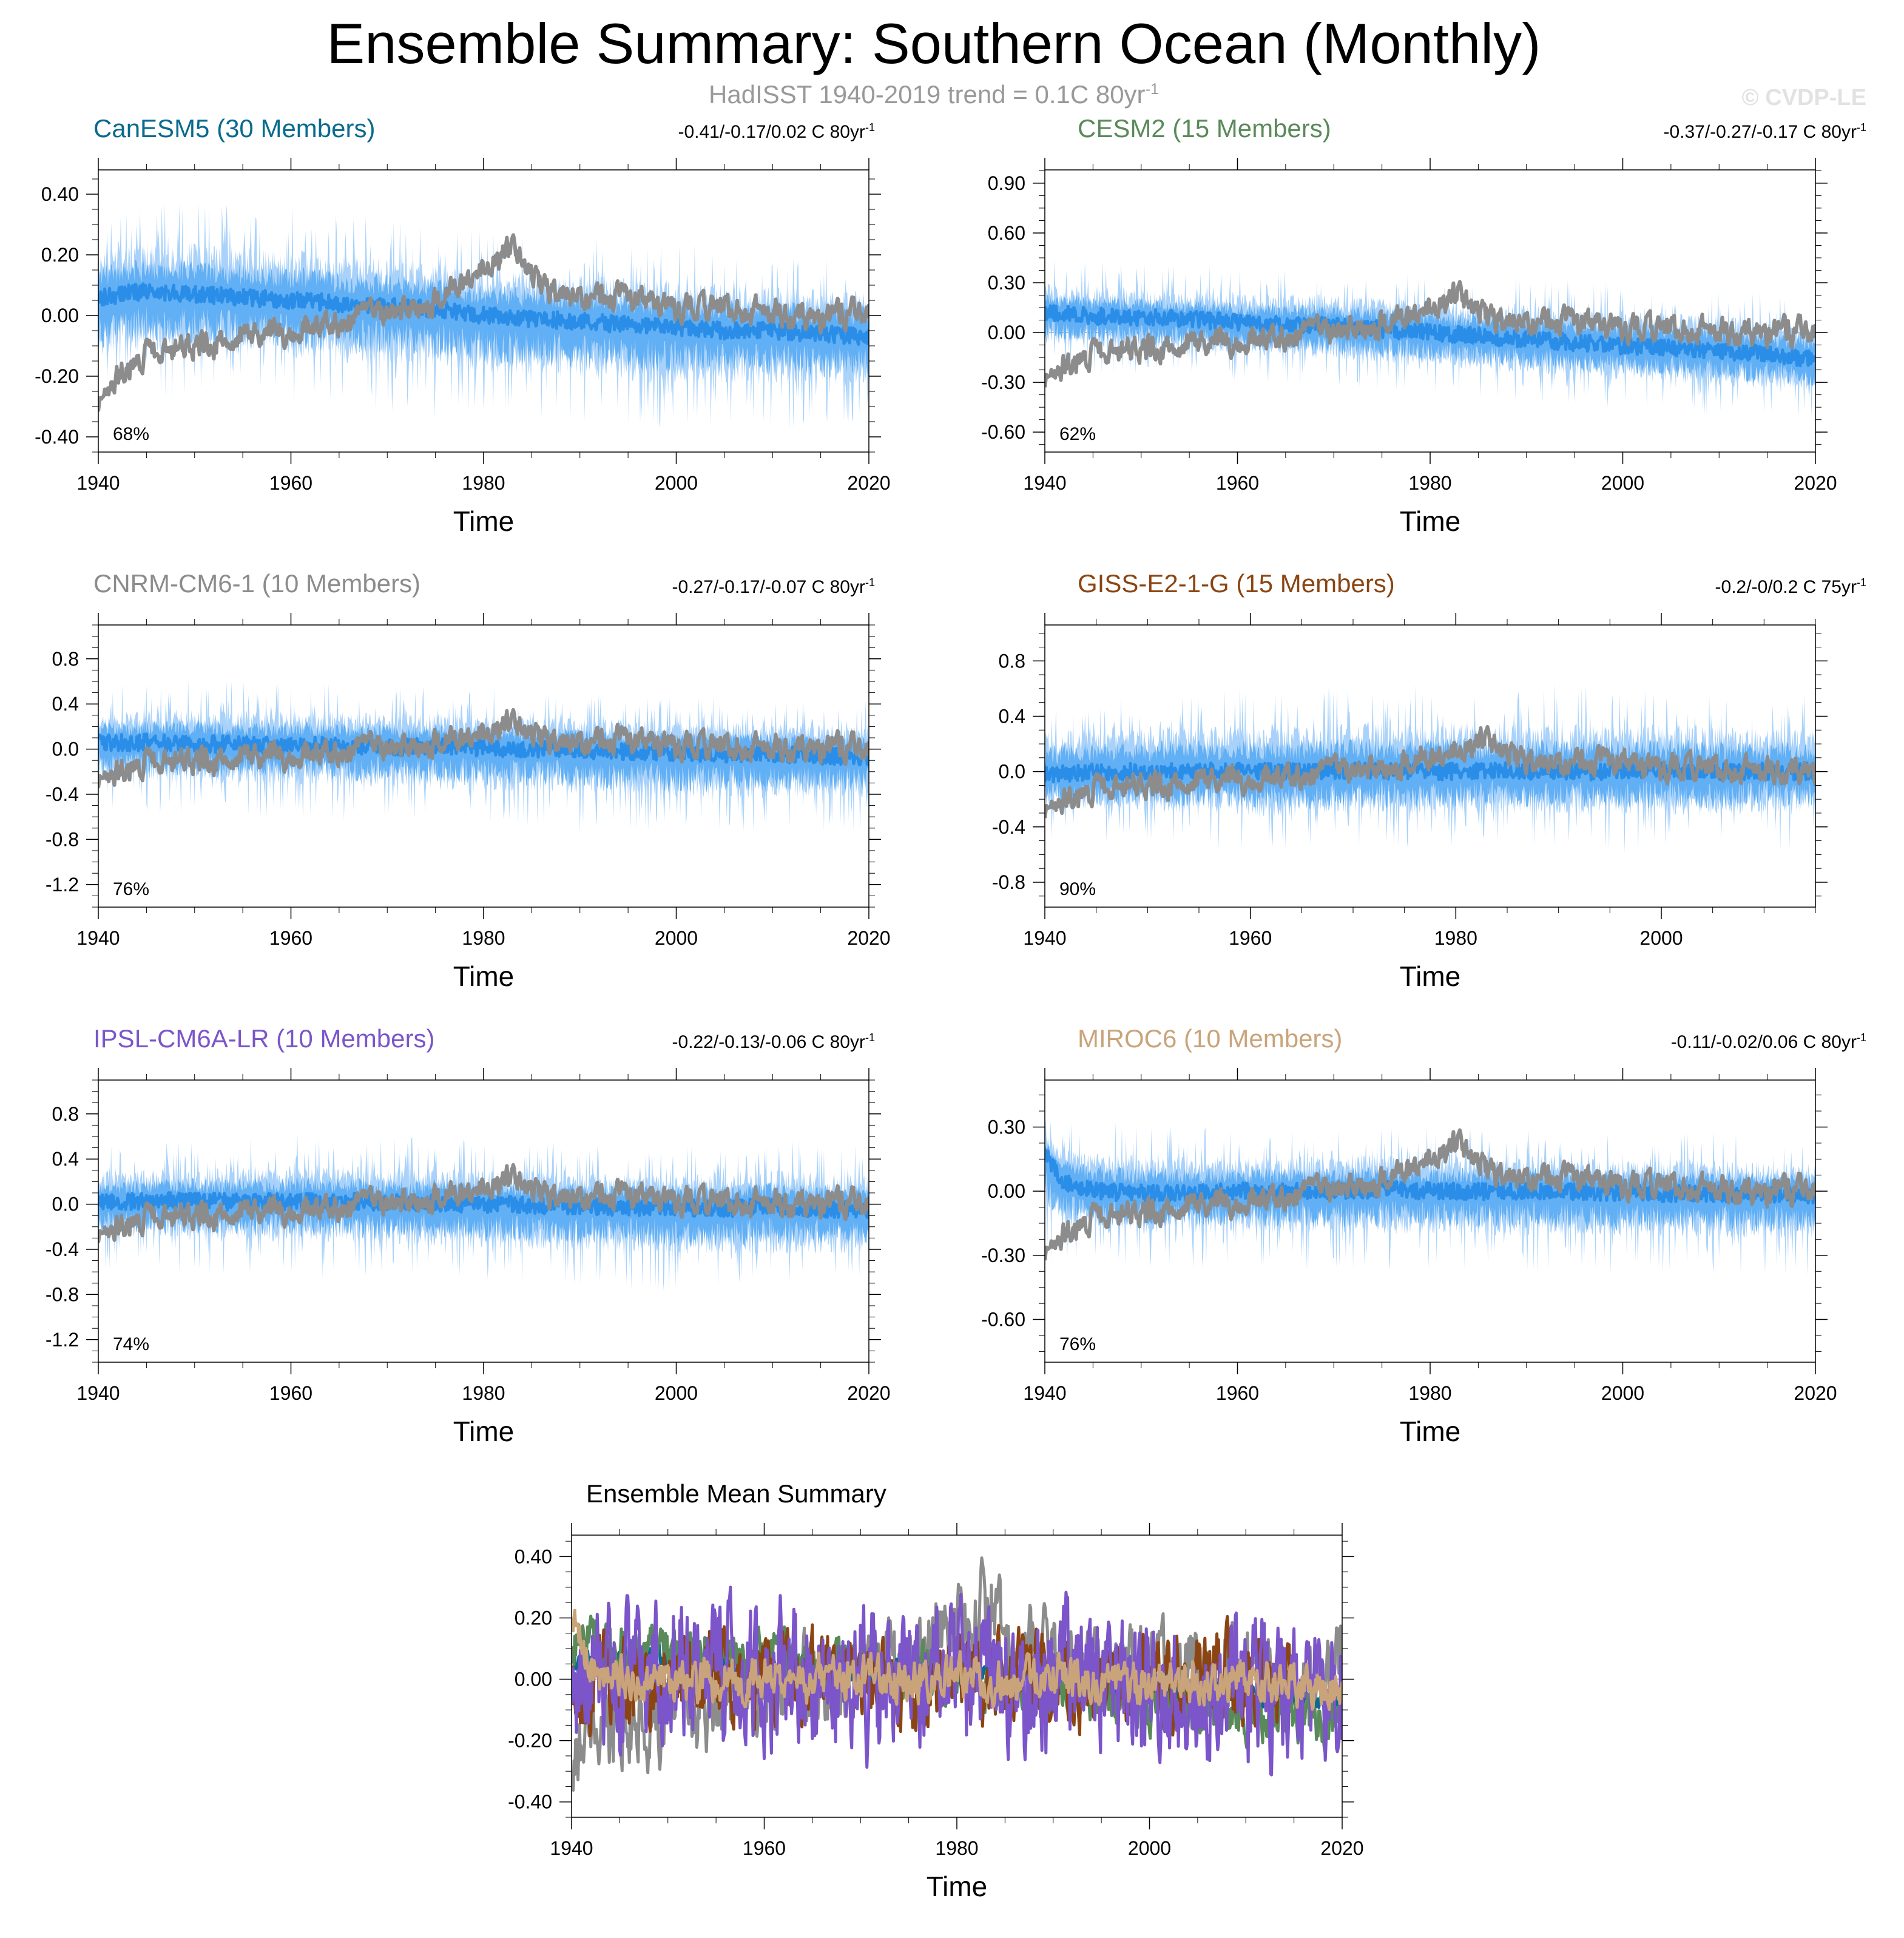 This screenshot has width=1904, height=1938. Describe the element at coordinates (1210, 1038) in the screenshot. I see `panel-title-miroc6: MIROC6 (10 Members)` at that location.